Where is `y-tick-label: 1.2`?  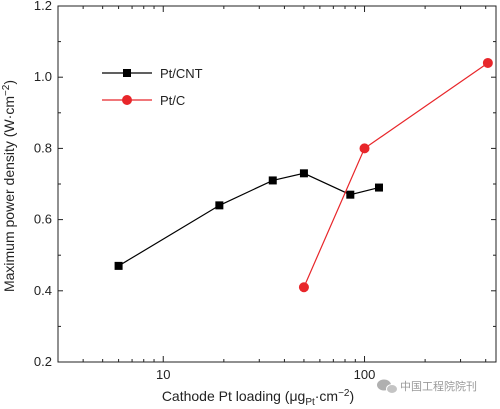 y-tick-label: 1.2 is located at coordinates (43, 6).